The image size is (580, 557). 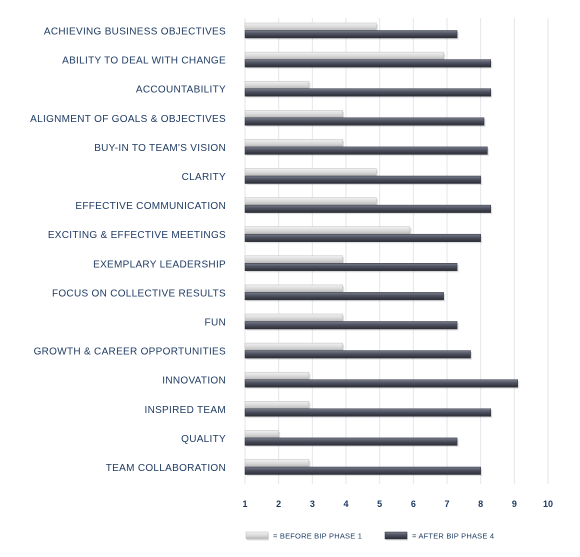 I want to click on category-label: ABILITY TO DEAL WITH CHANGE, so click(x=144, y=61).